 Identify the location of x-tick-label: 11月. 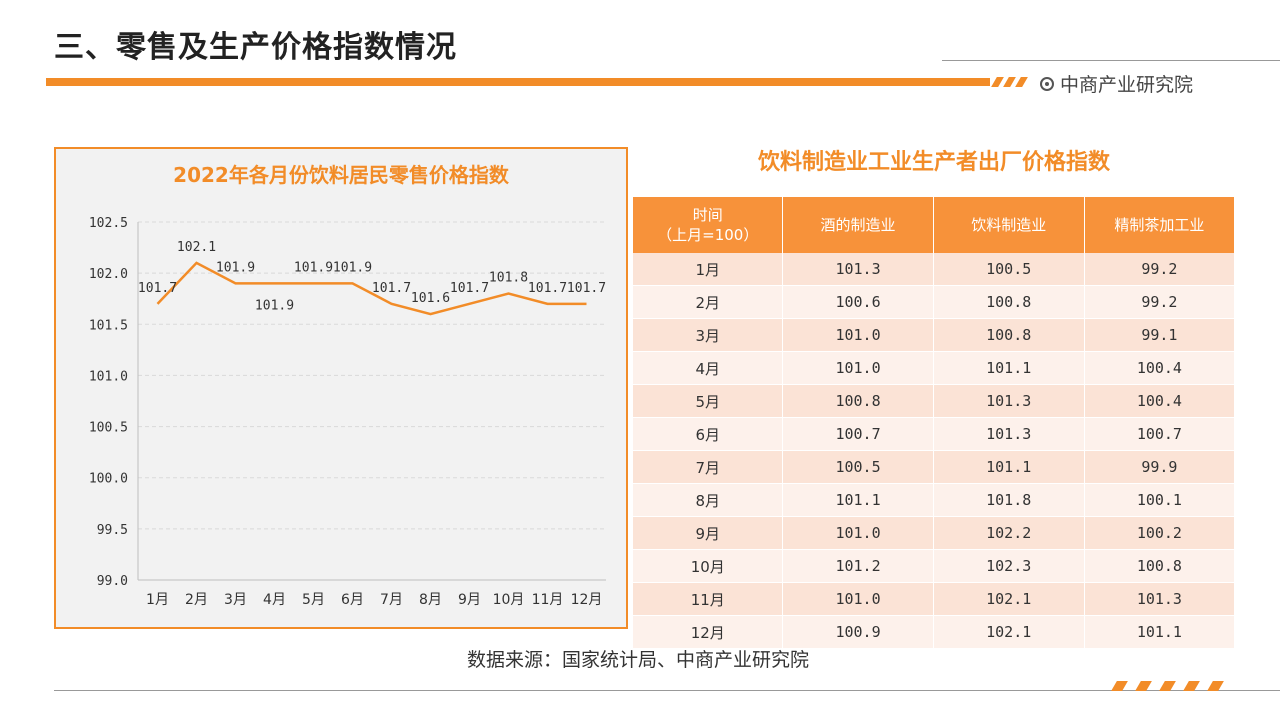
(548, 600).